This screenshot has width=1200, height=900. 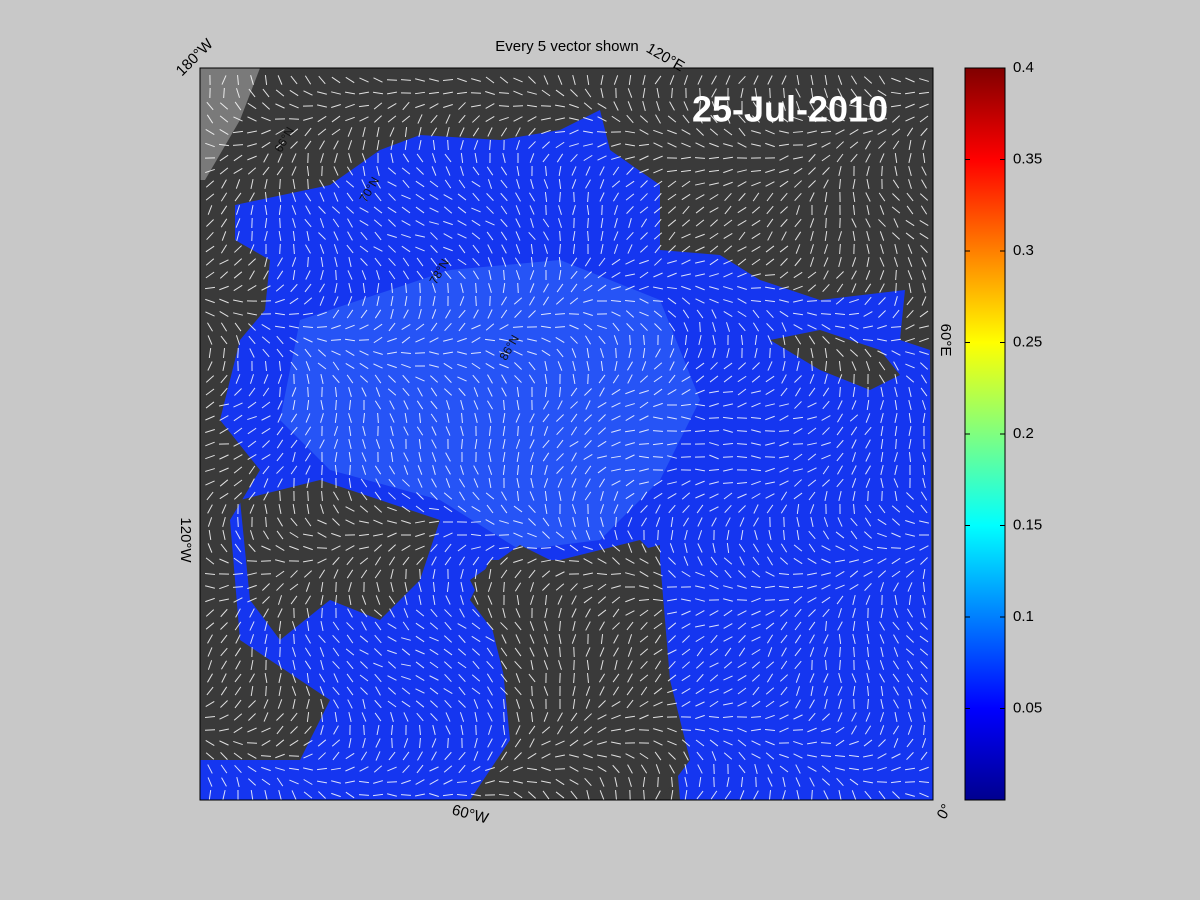 I want to click on novaya-zemlya, so click(x=835, y=360).